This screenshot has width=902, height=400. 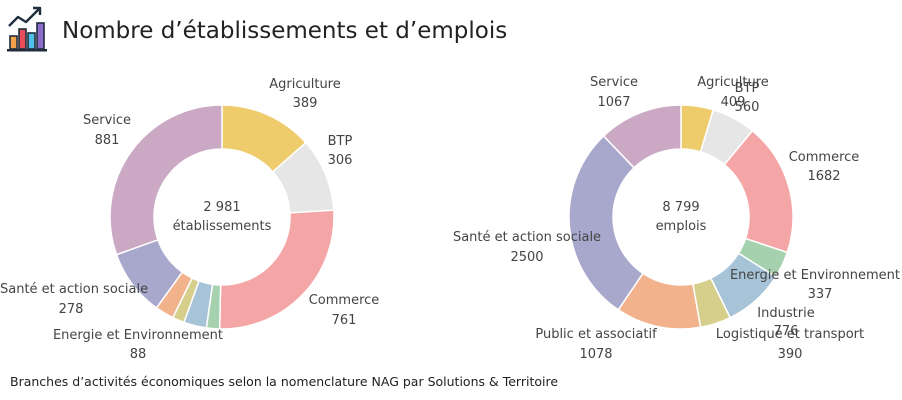 I want to click on slice-label-logistique: Logistique et transport, so click(x=790, y=334).